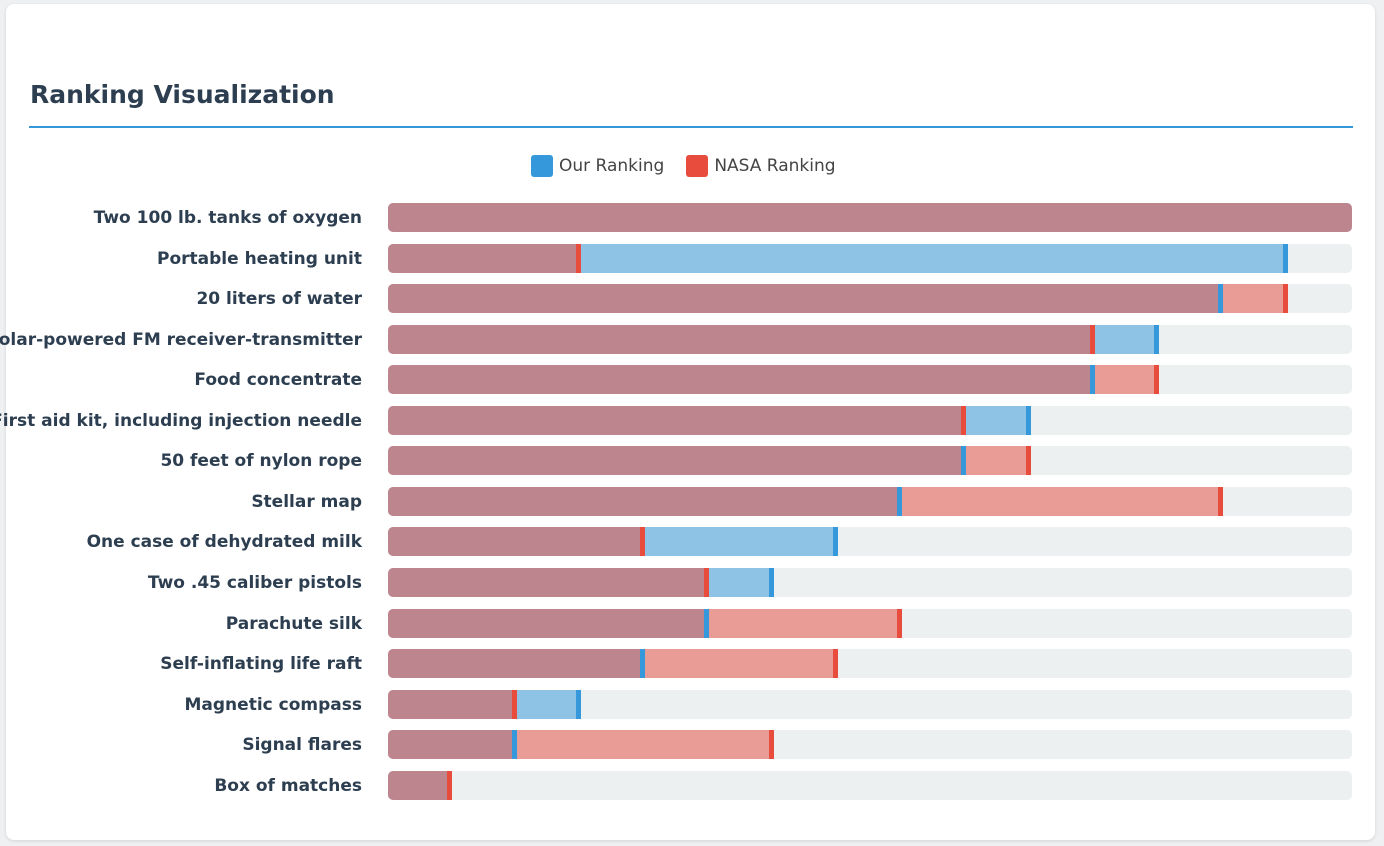 The height and width of the screenshot is (846, 1384). Describe the element at coordinates (259, 259) in the screenshot. I see `row-label: Portable heating unit` at that location.